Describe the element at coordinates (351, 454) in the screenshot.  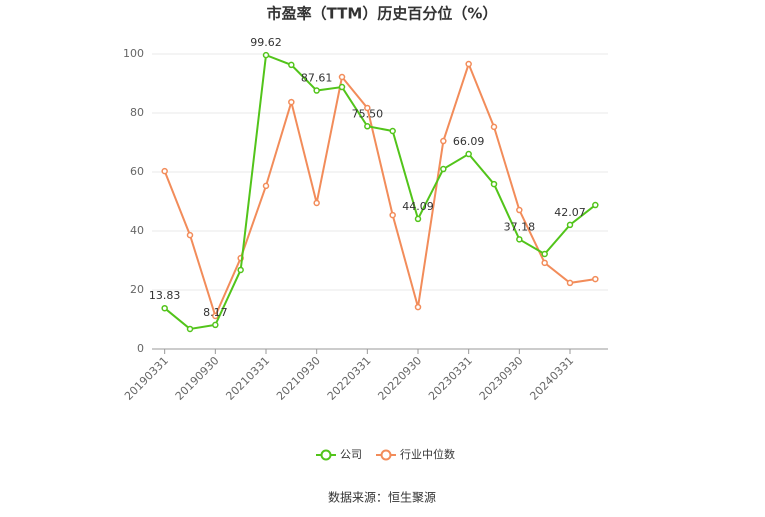
I see `legend-label: 公司` at that location.